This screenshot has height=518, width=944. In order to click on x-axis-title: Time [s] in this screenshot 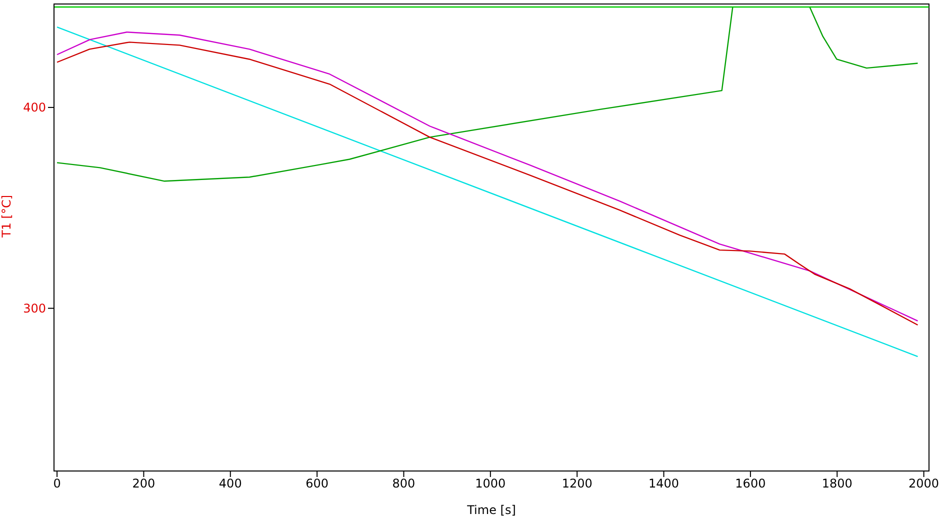, I will do `click(491, 510)`.